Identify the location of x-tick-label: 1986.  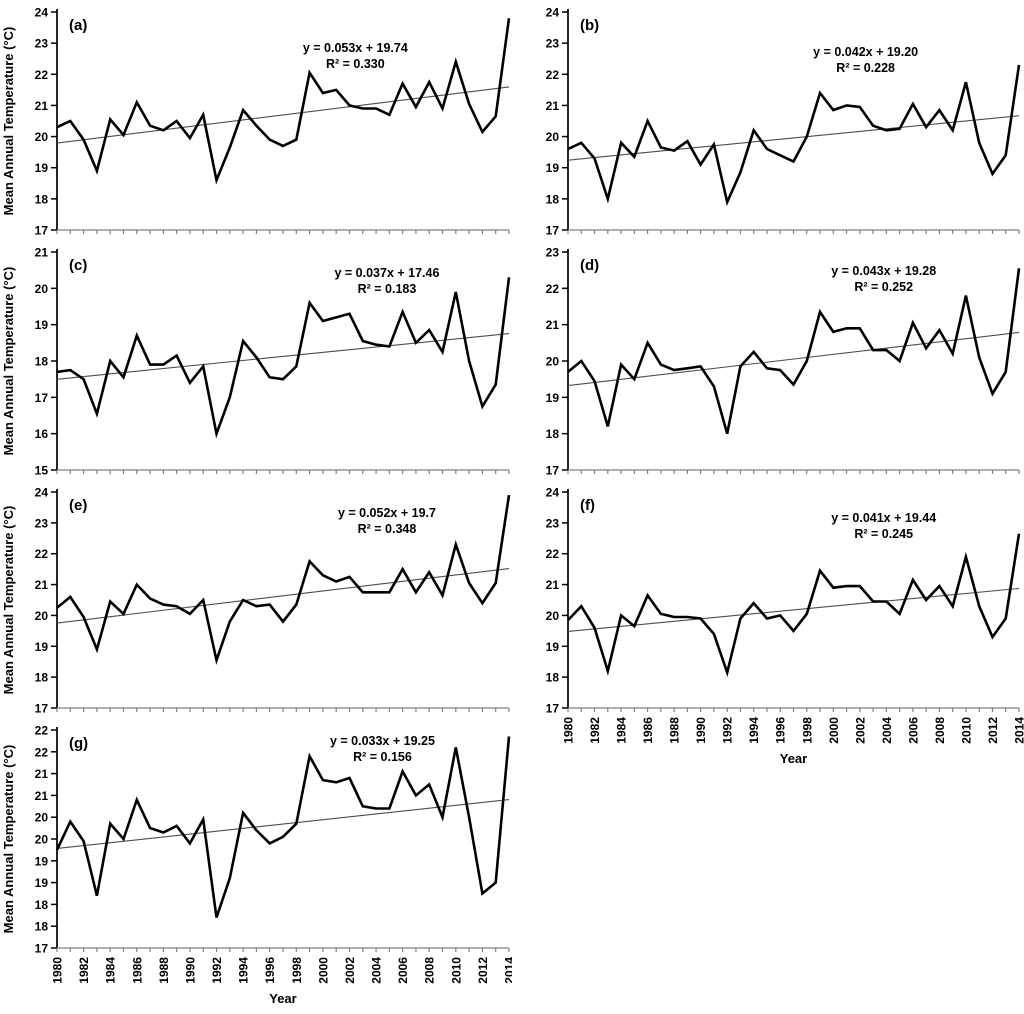
(137, 970).